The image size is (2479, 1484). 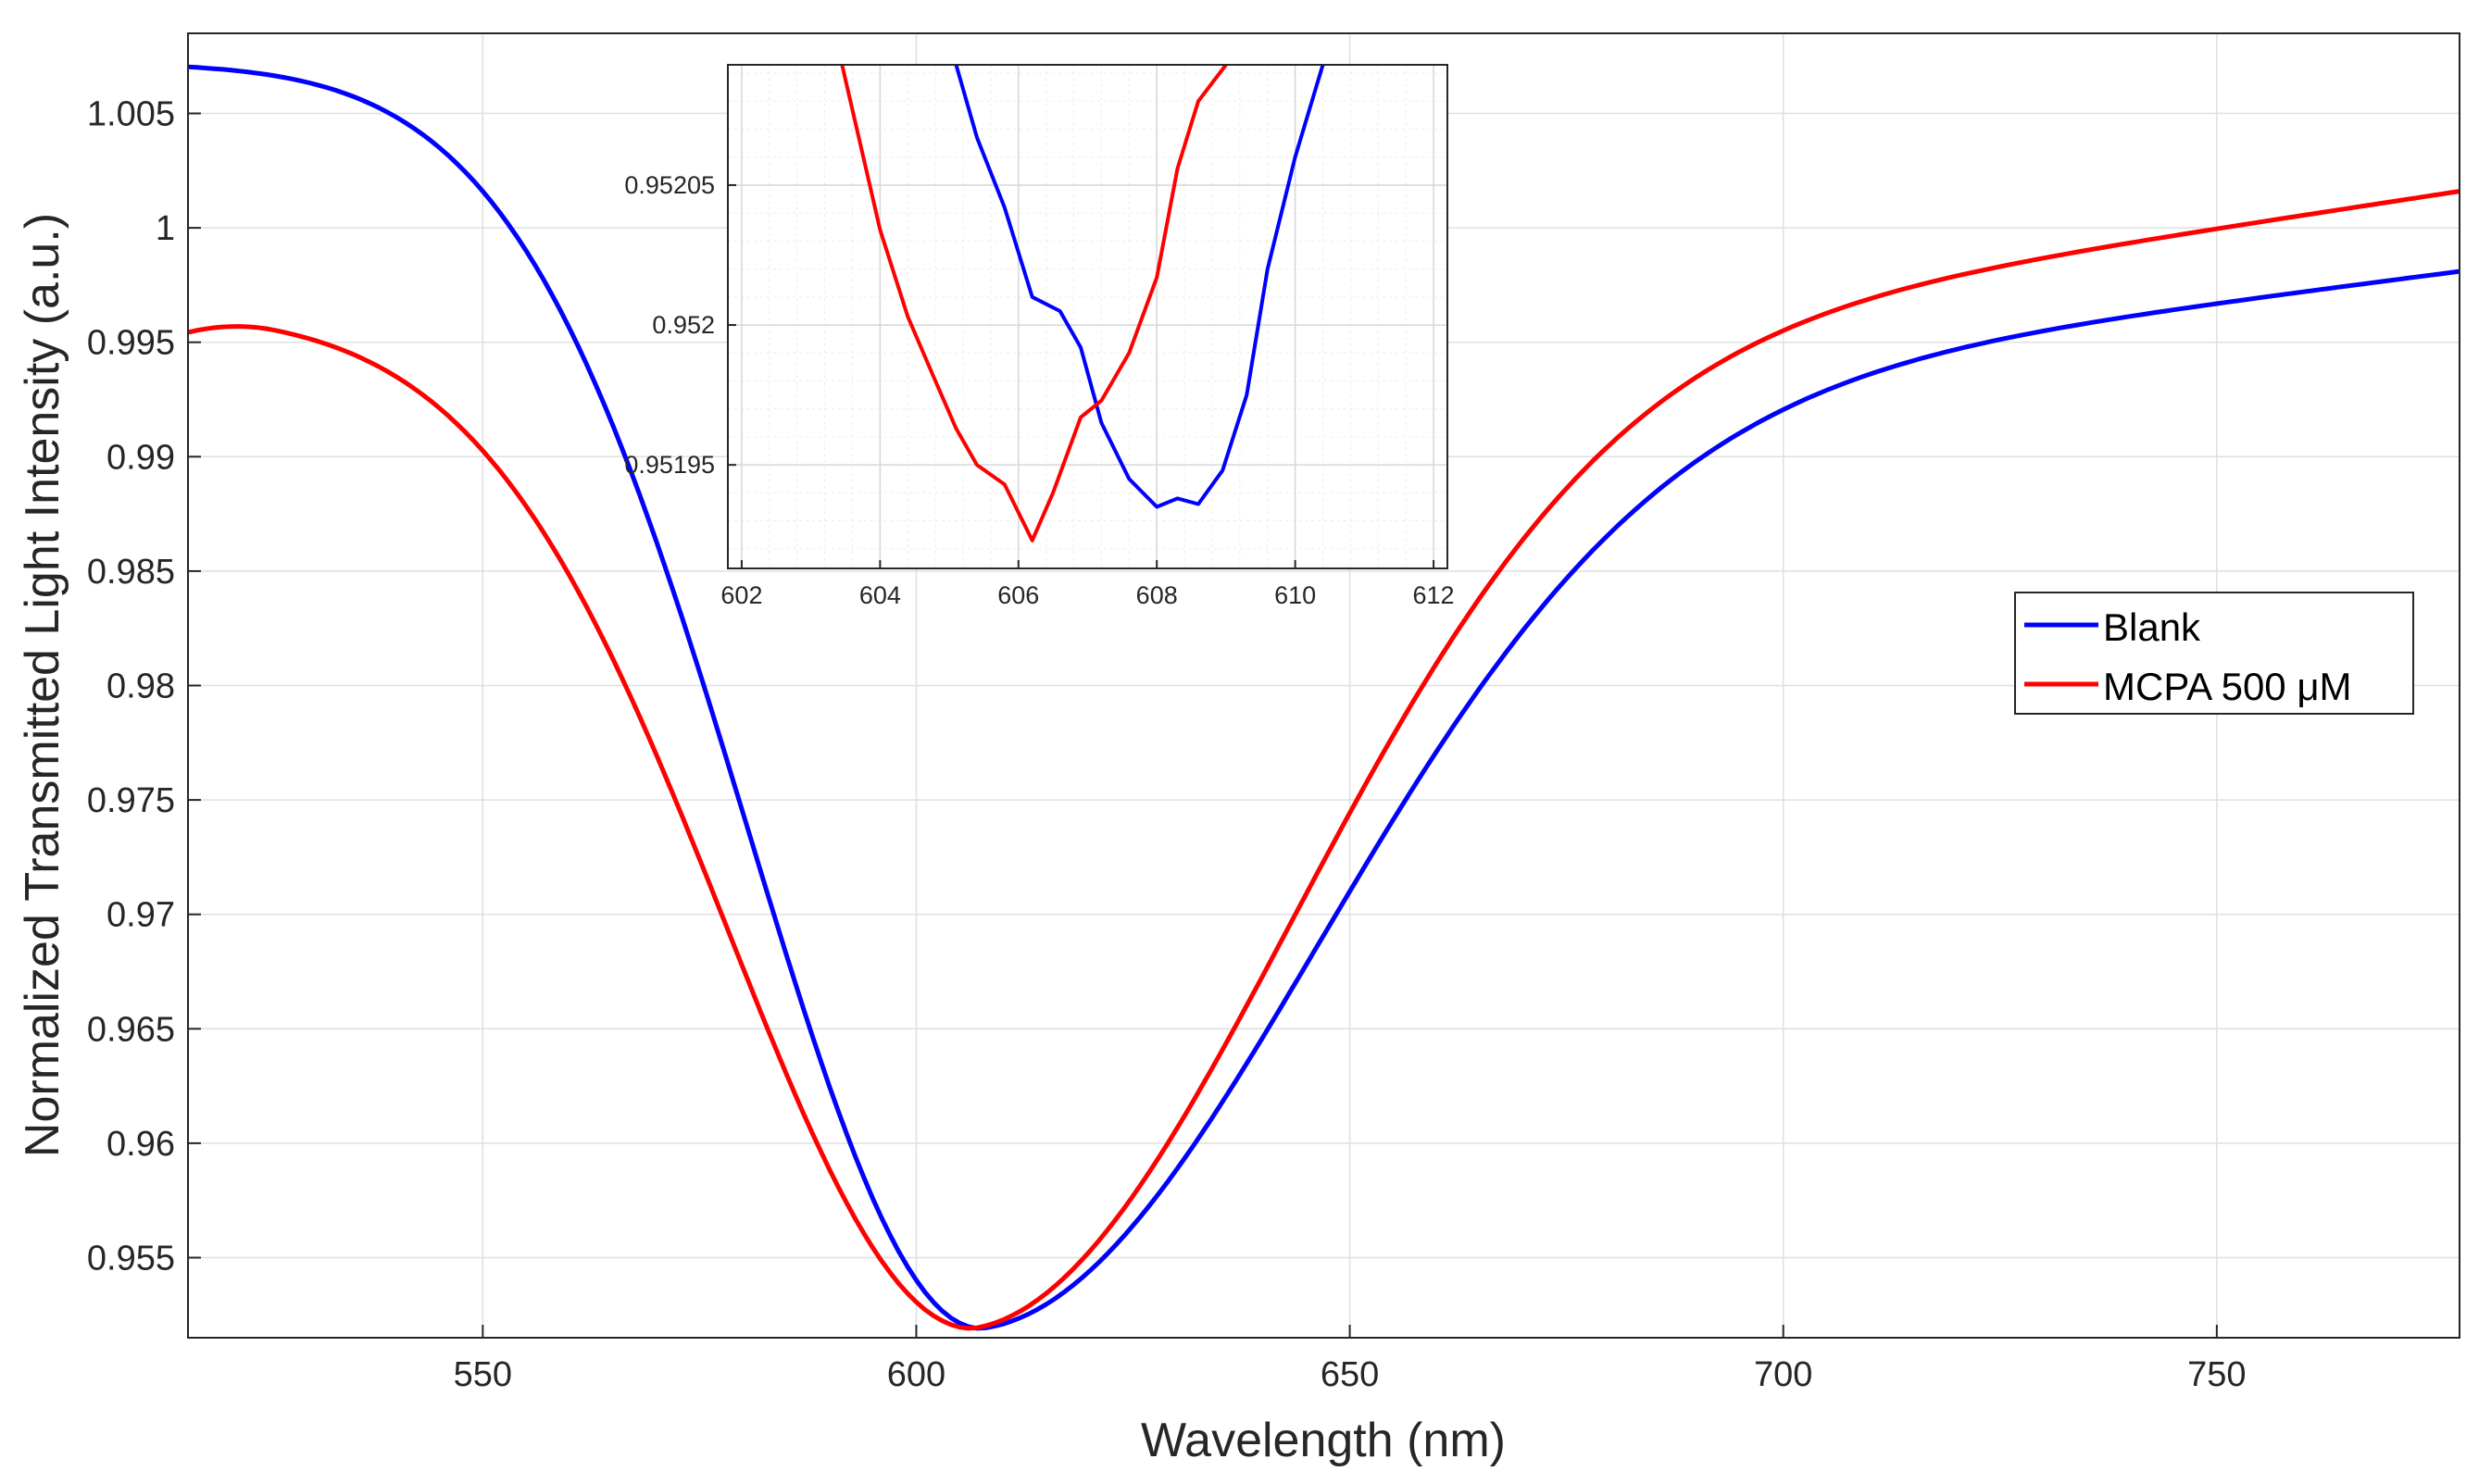 I want to click on main-y-tick-label: 0.995, so click(x=131, y=343).